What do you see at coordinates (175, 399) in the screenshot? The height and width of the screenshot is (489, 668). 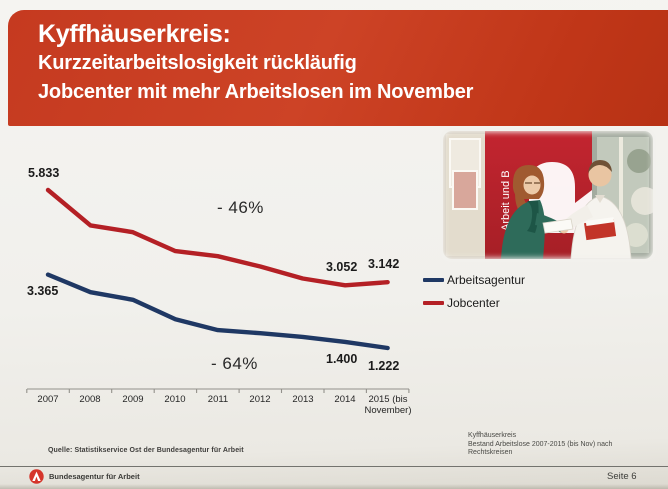 I see `x-tick-2010: 2010` at bounding box center [175, 399].